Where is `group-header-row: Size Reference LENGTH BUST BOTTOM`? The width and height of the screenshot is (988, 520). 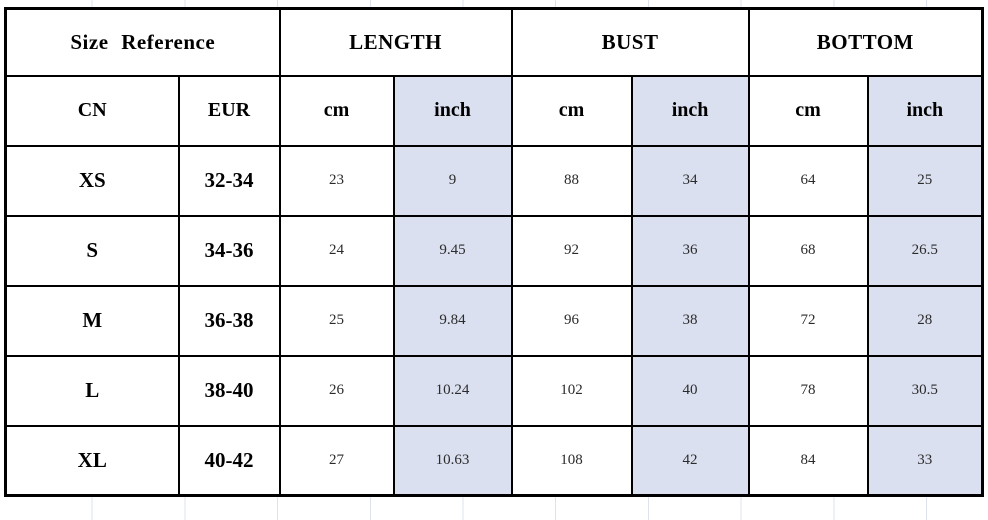
group-header-row: Size Reference LENGTH BUST BOTTOM is located at coordinates (494, 42).